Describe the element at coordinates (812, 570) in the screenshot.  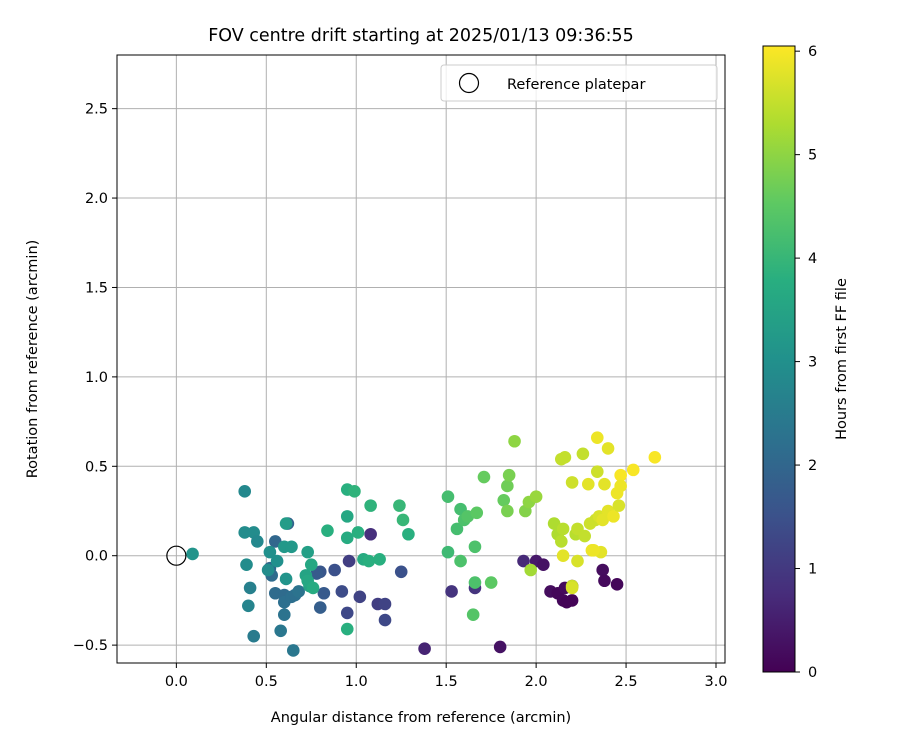
I see `colorbar-tick-label: 1` at that location.